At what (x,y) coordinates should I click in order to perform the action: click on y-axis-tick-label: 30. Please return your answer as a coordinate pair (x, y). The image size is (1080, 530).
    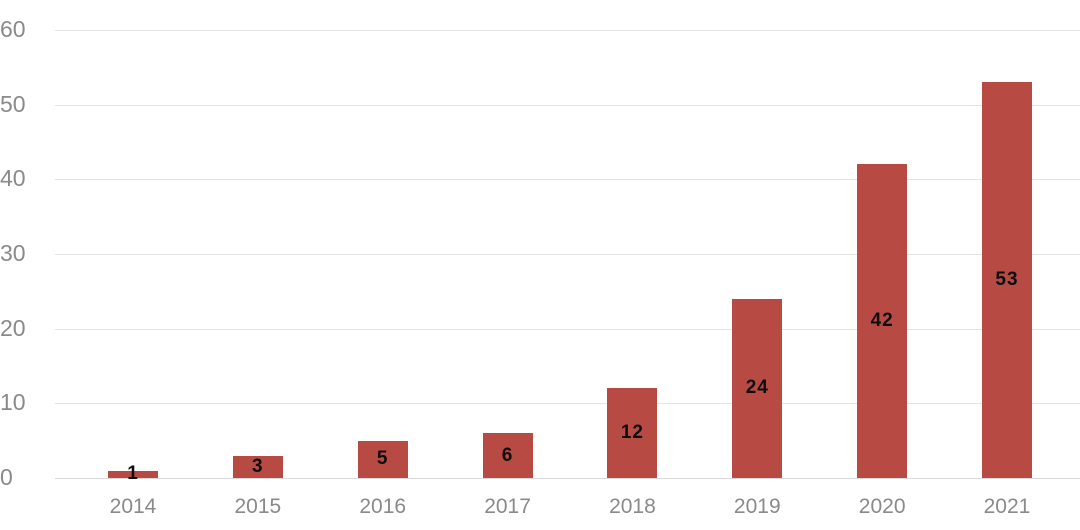
    Looking at the image, I should click on (13, 253).